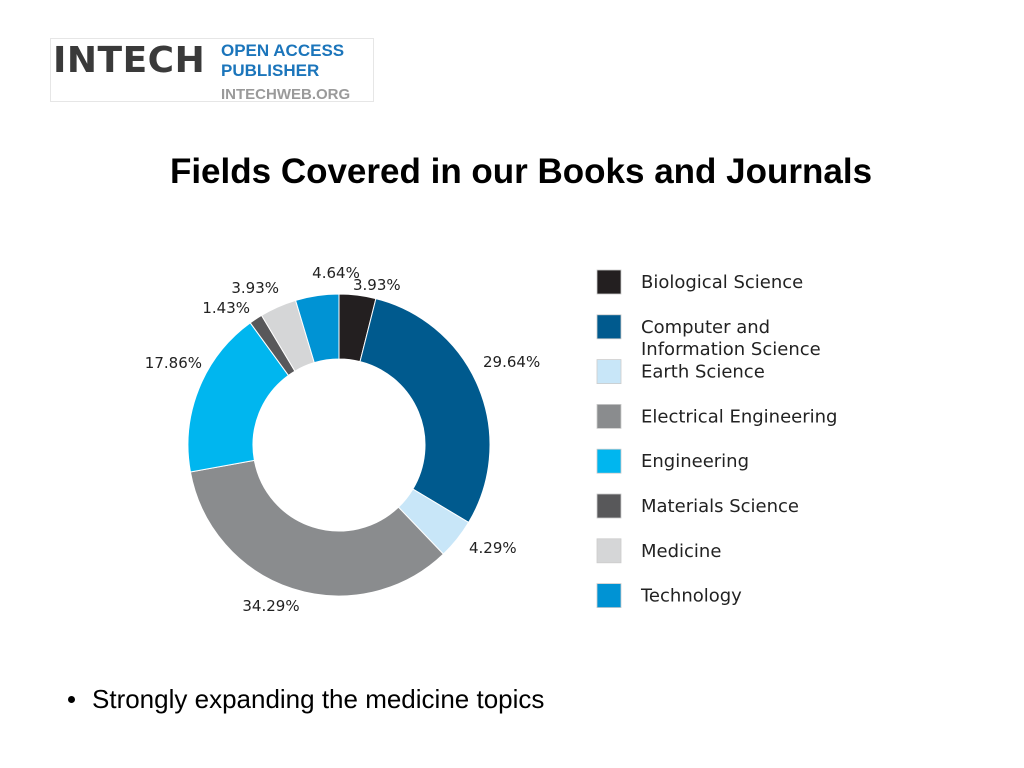 The width and height of the screenshot is (1024, 768). I want to click on slice-electrical-engineering, so click(317, 528).